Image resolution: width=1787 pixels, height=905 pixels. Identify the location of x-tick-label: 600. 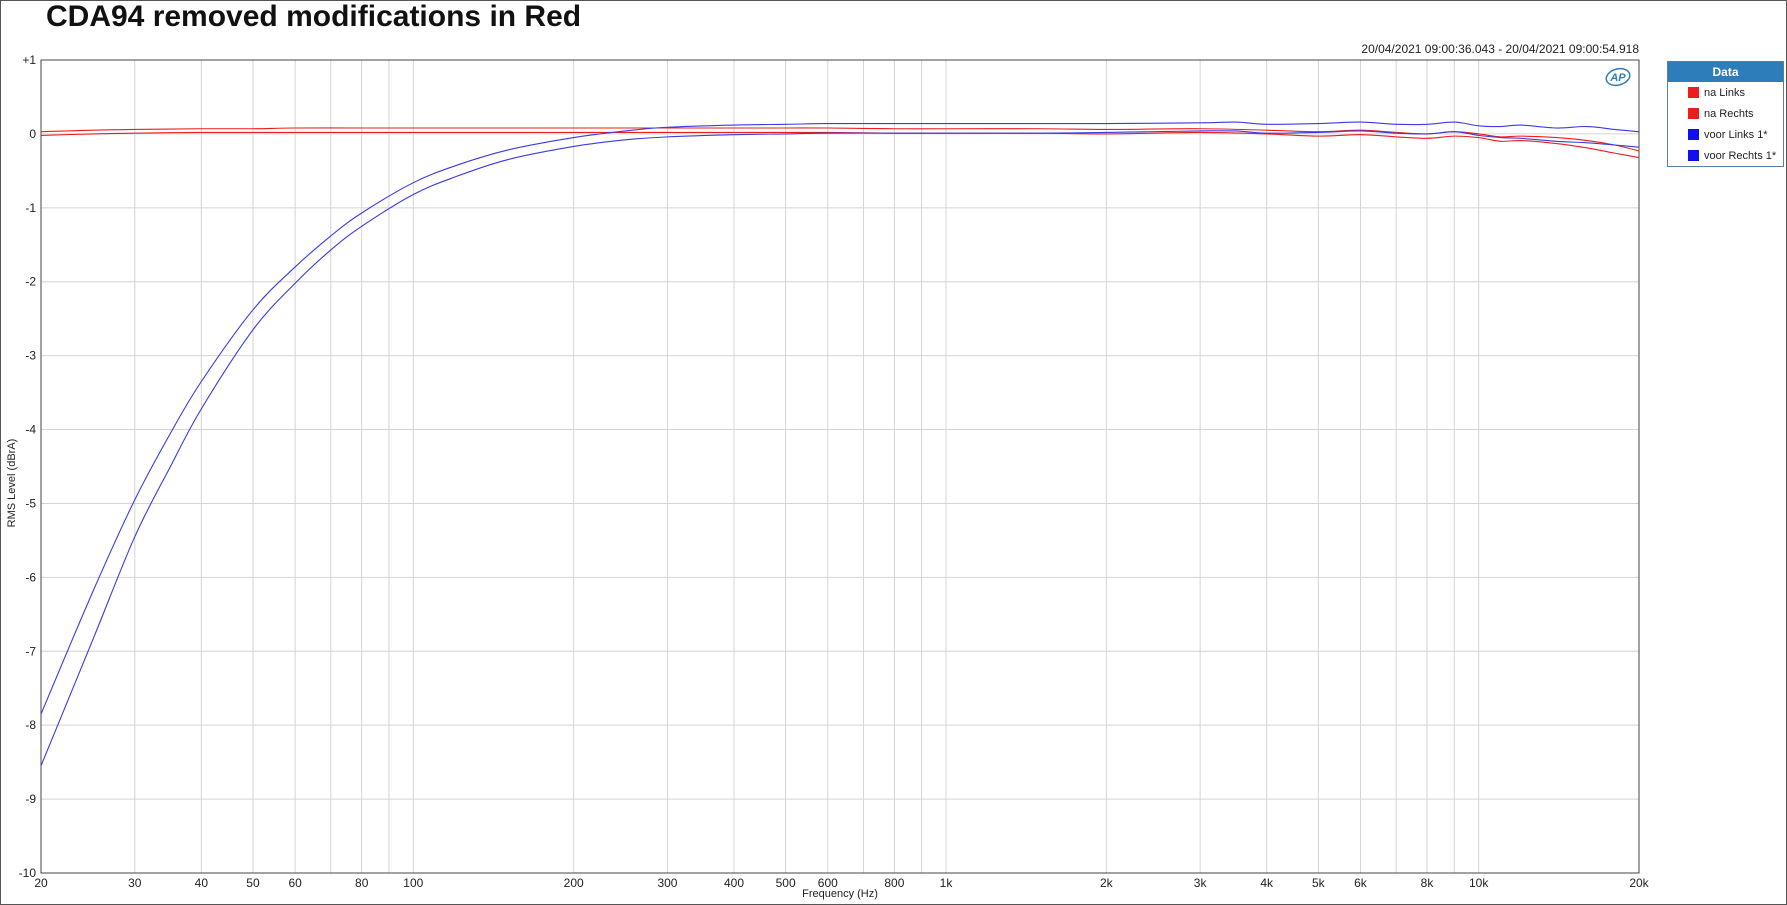
(828, 883).